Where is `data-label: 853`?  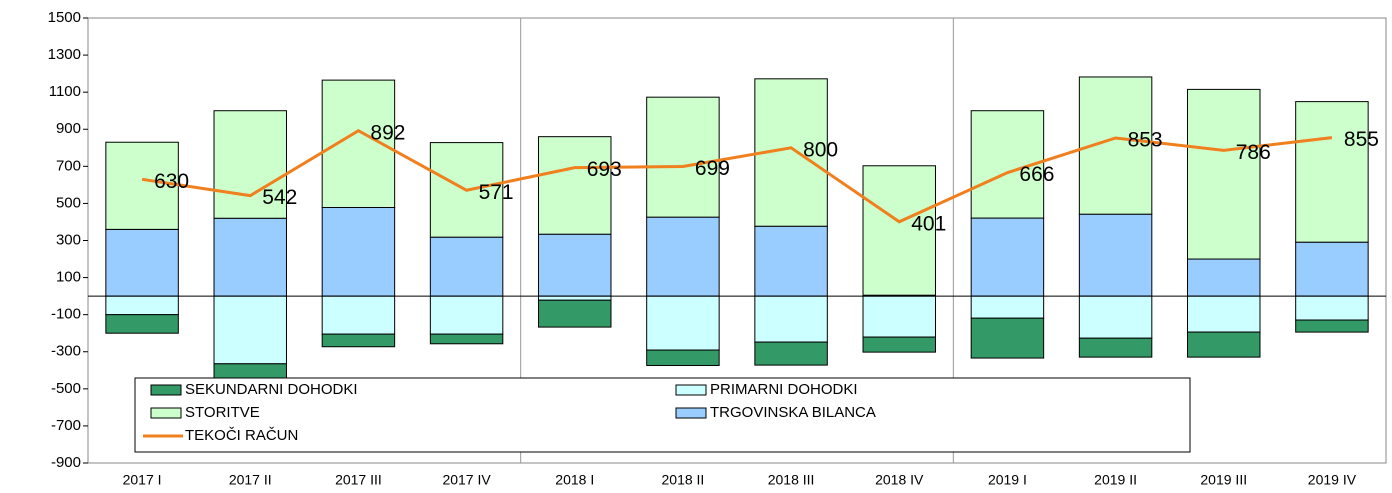
data-label: 853 is located at coordinates (1145, 140).